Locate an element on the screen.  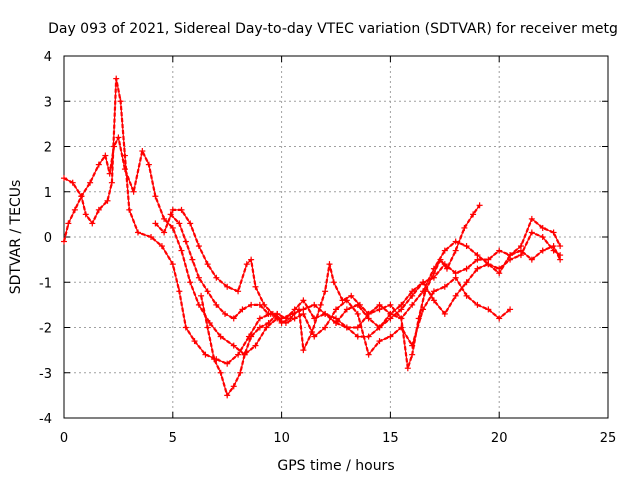
y-tick-label: 2 is located at coordinates (48, 148).